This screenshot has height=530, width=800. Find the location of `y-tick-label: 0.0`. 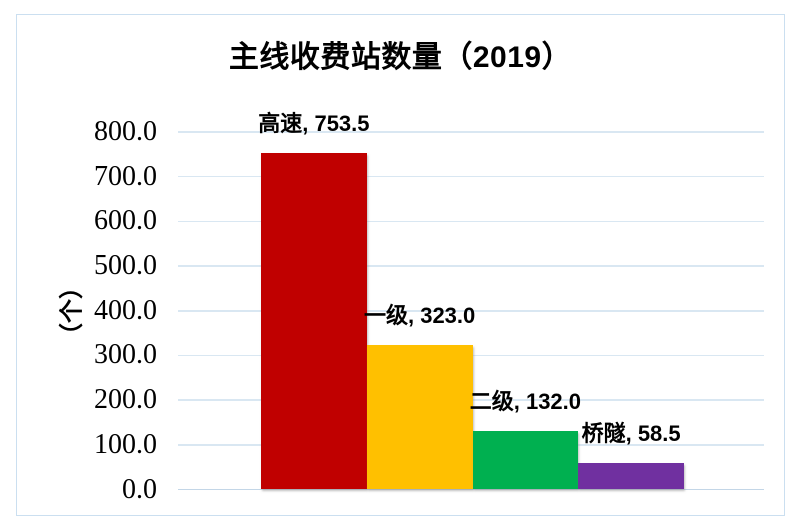

y-tick-label: 0.0 is located at coordinates (139, 489).